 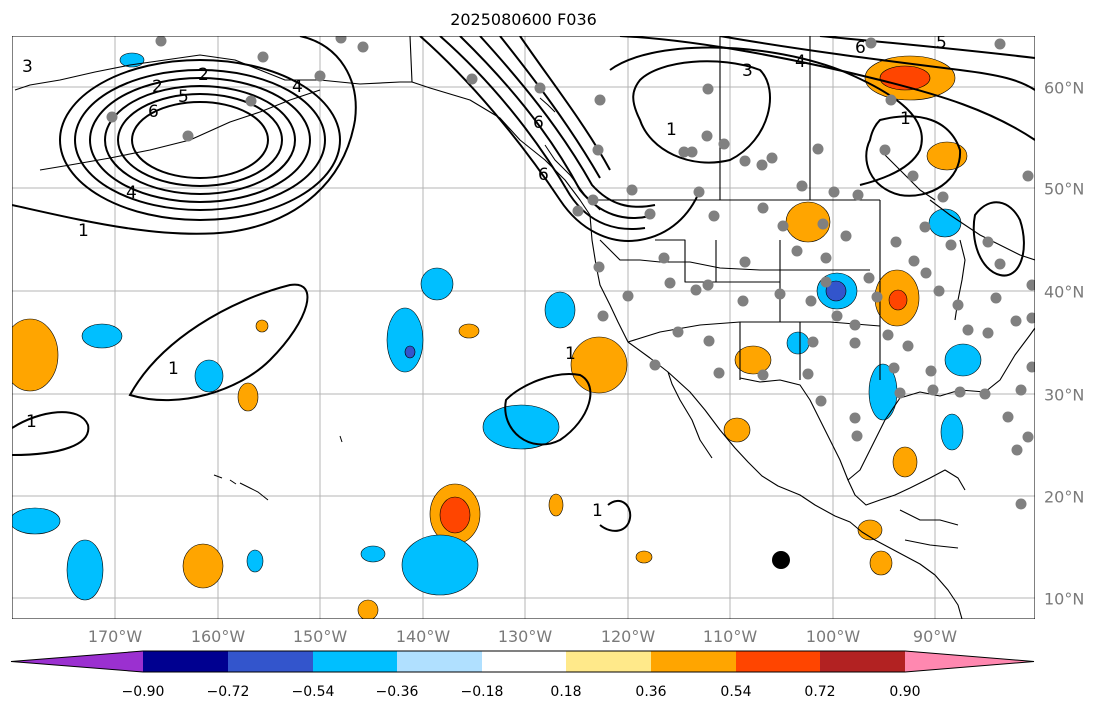 I want to click on latitude-label: 40°N, so click(x=1064, y=292).